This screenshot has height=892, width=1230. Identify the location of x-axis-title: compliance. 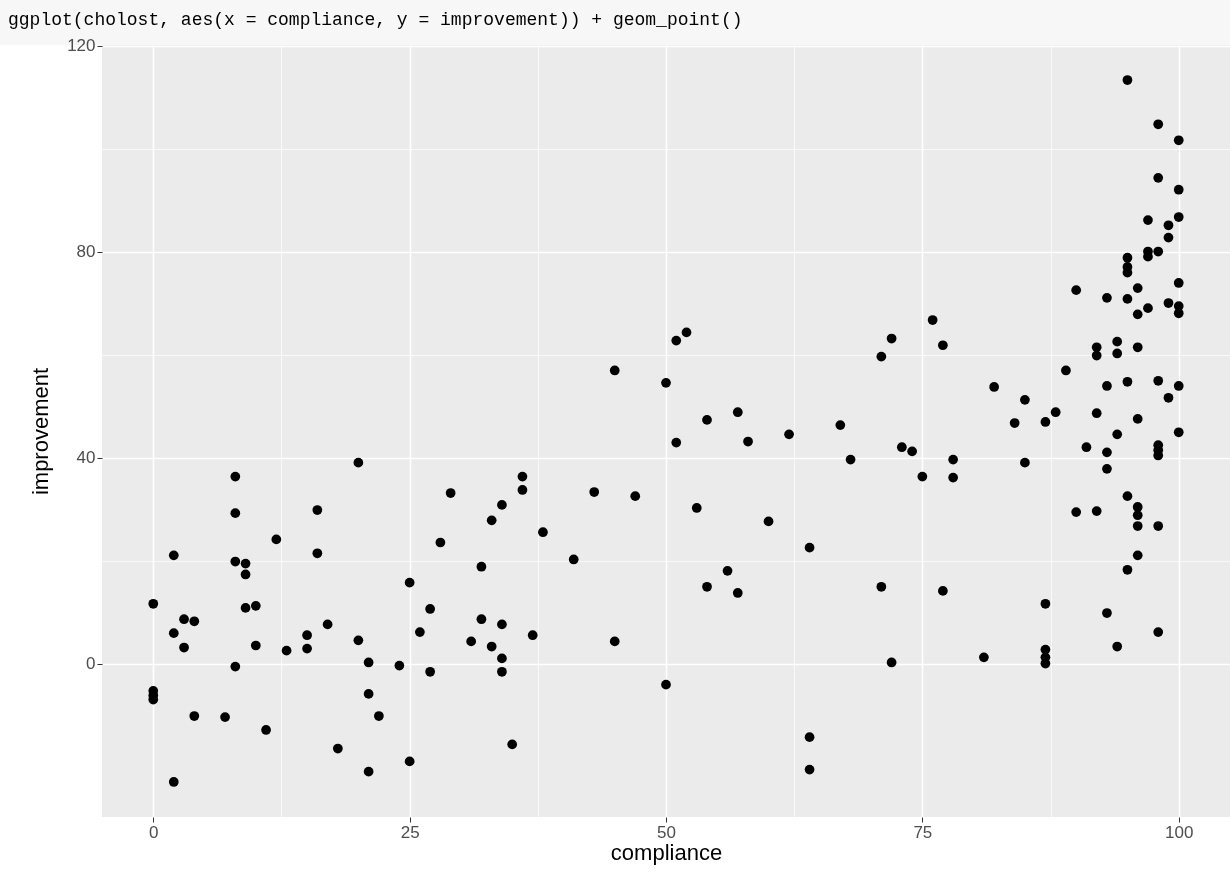
(666, 852).